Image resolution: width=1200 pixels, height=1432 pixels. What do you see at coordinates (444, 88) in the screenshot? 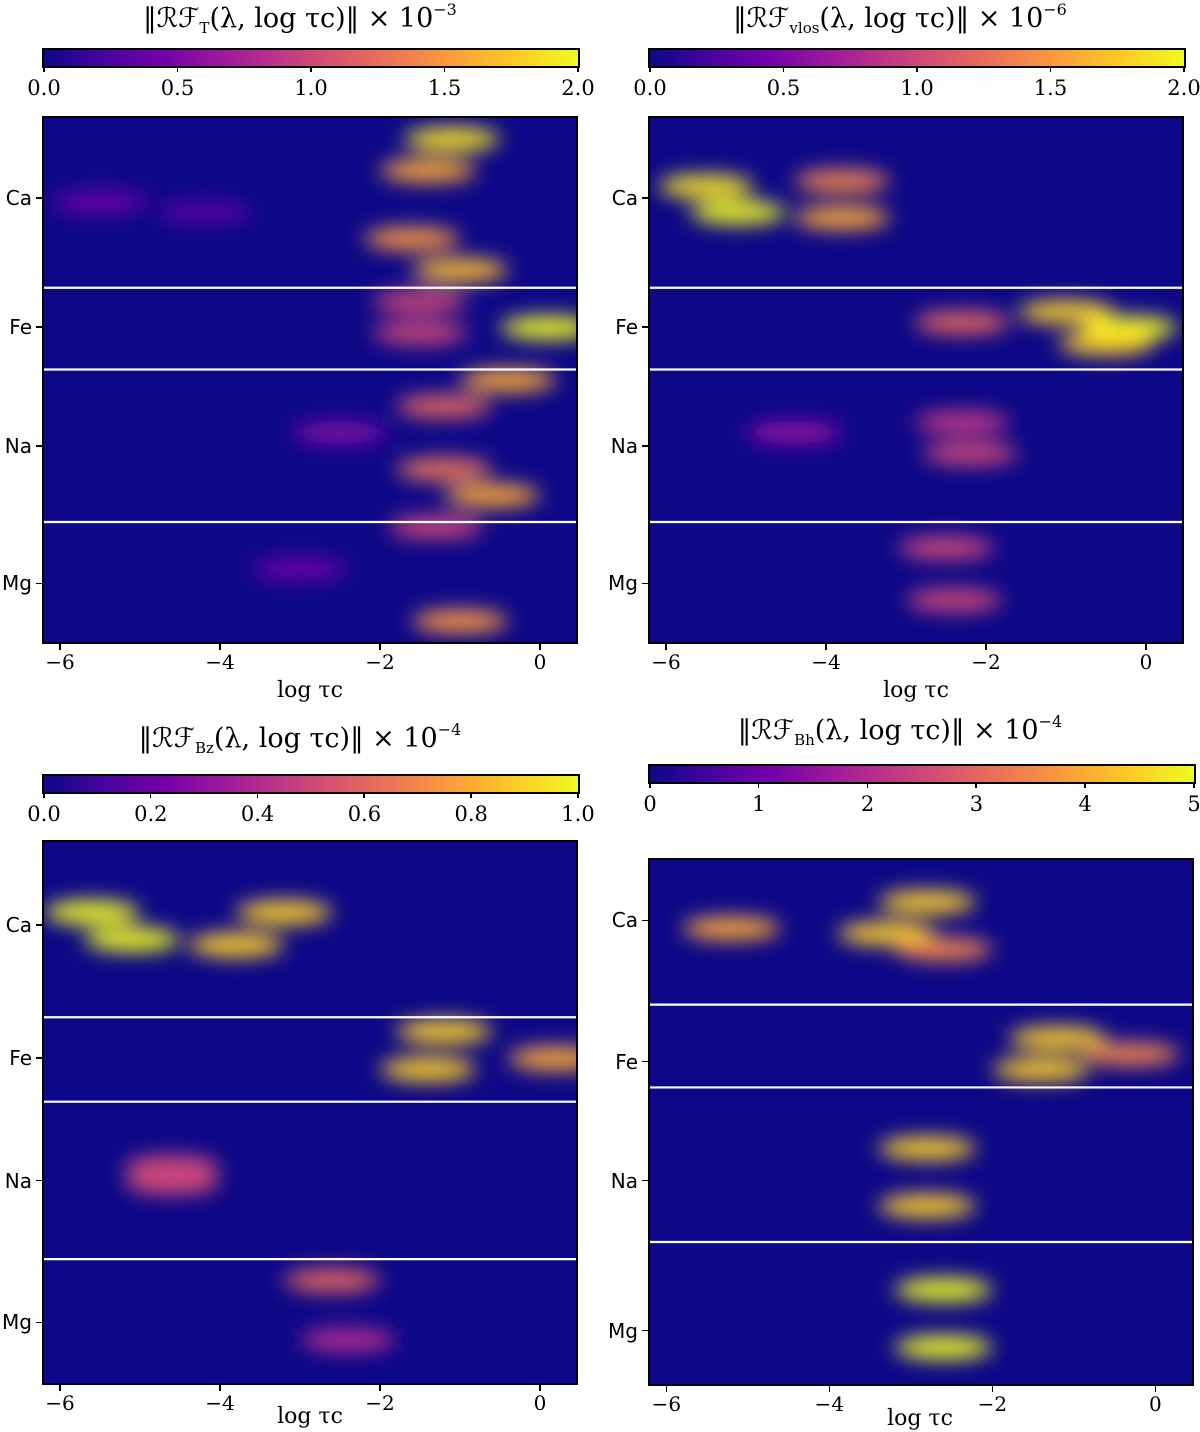
I see `colorbar-tick-label: 1.5` at bounding box center [444, 88].